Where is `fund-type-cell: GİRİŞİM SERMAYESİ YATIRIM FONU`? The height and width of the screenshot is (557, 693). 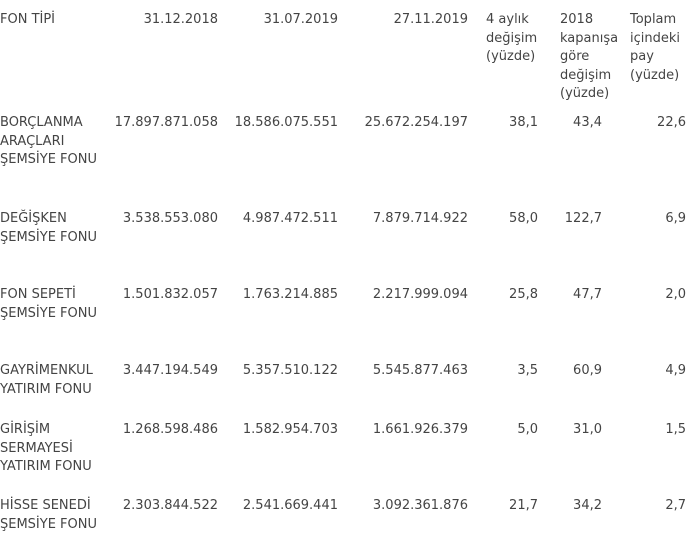
fund-type-cell: GİRİŞİM SERMAYESİ YATIRIM FONU is located at coordinates (46, 448).